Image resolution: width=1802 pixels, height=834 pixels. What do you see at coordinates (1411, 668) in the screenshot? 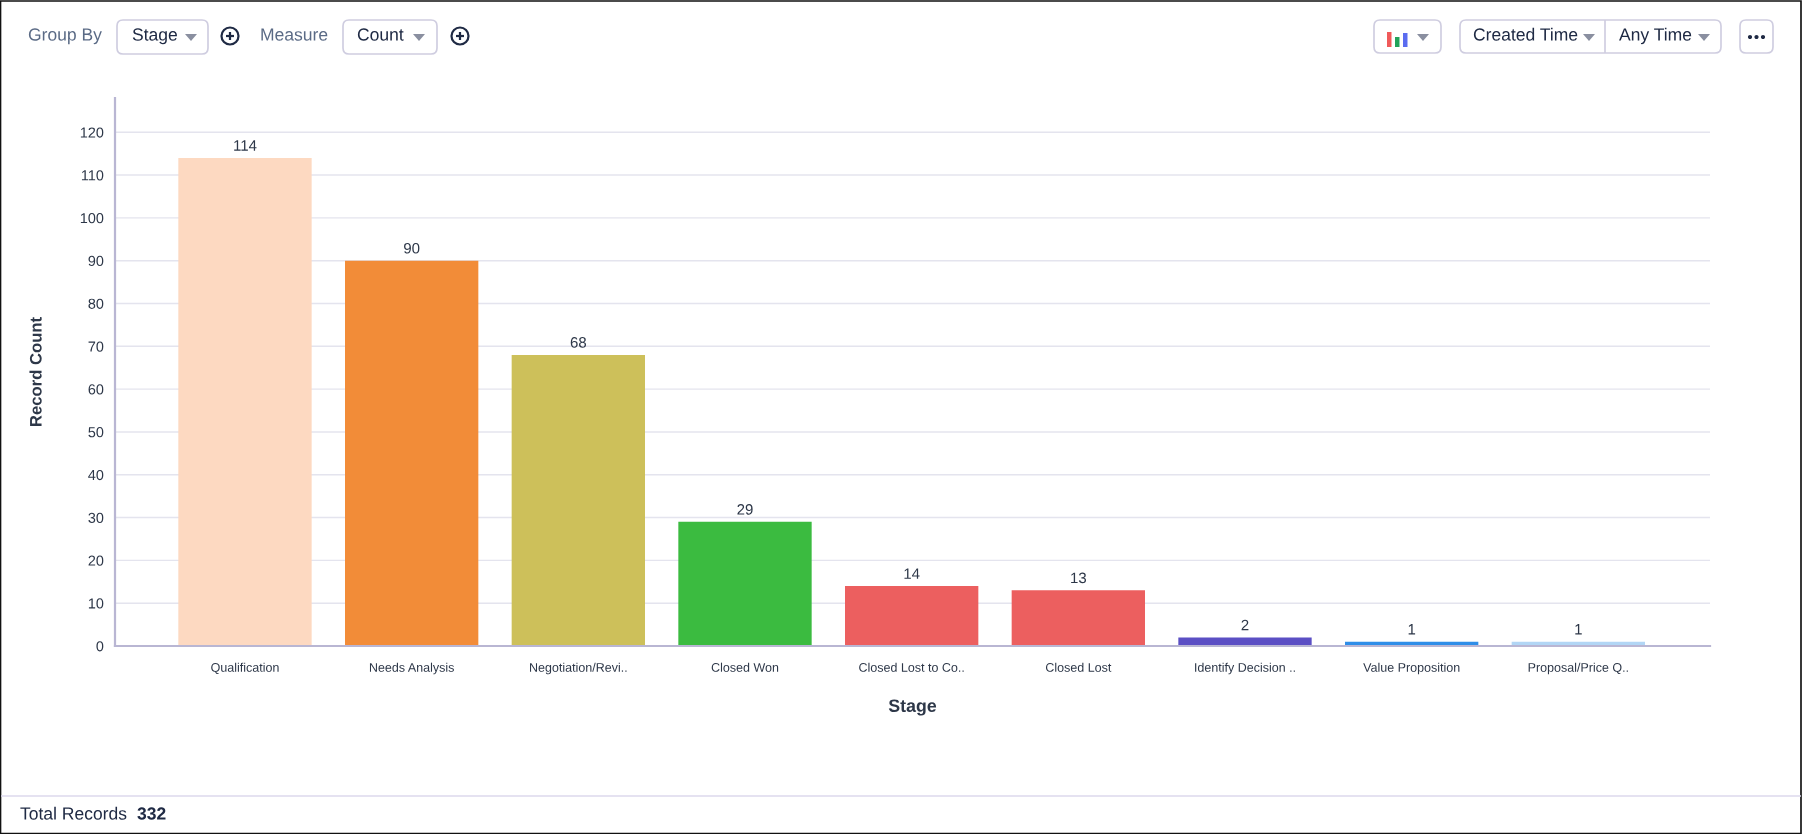
I see `x-tick-label: Value Proposition` at bounding box center [1411, 668].